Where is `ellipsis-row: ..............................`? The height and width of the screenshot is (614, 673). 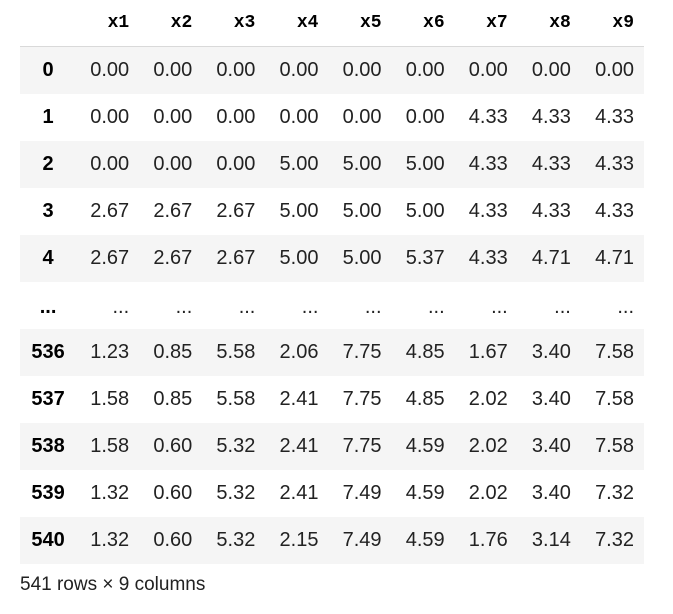 ellipsis-row: .............................. is located at coordinates (332, 305).